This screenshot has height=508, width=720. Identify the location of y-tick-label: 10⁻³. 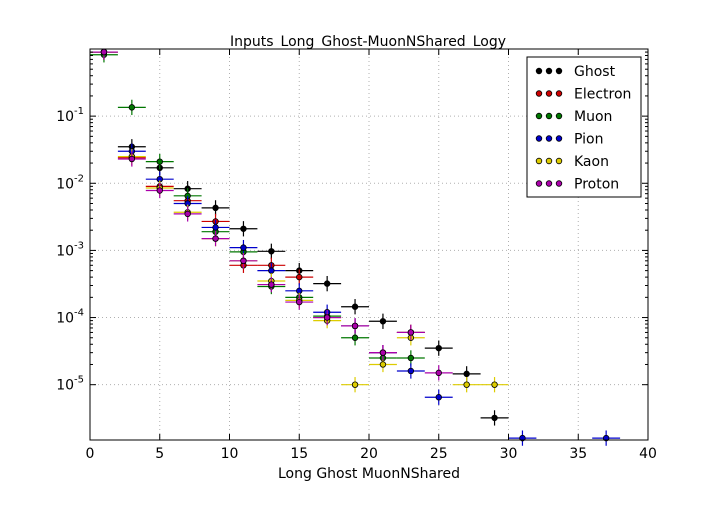
(70, 249).